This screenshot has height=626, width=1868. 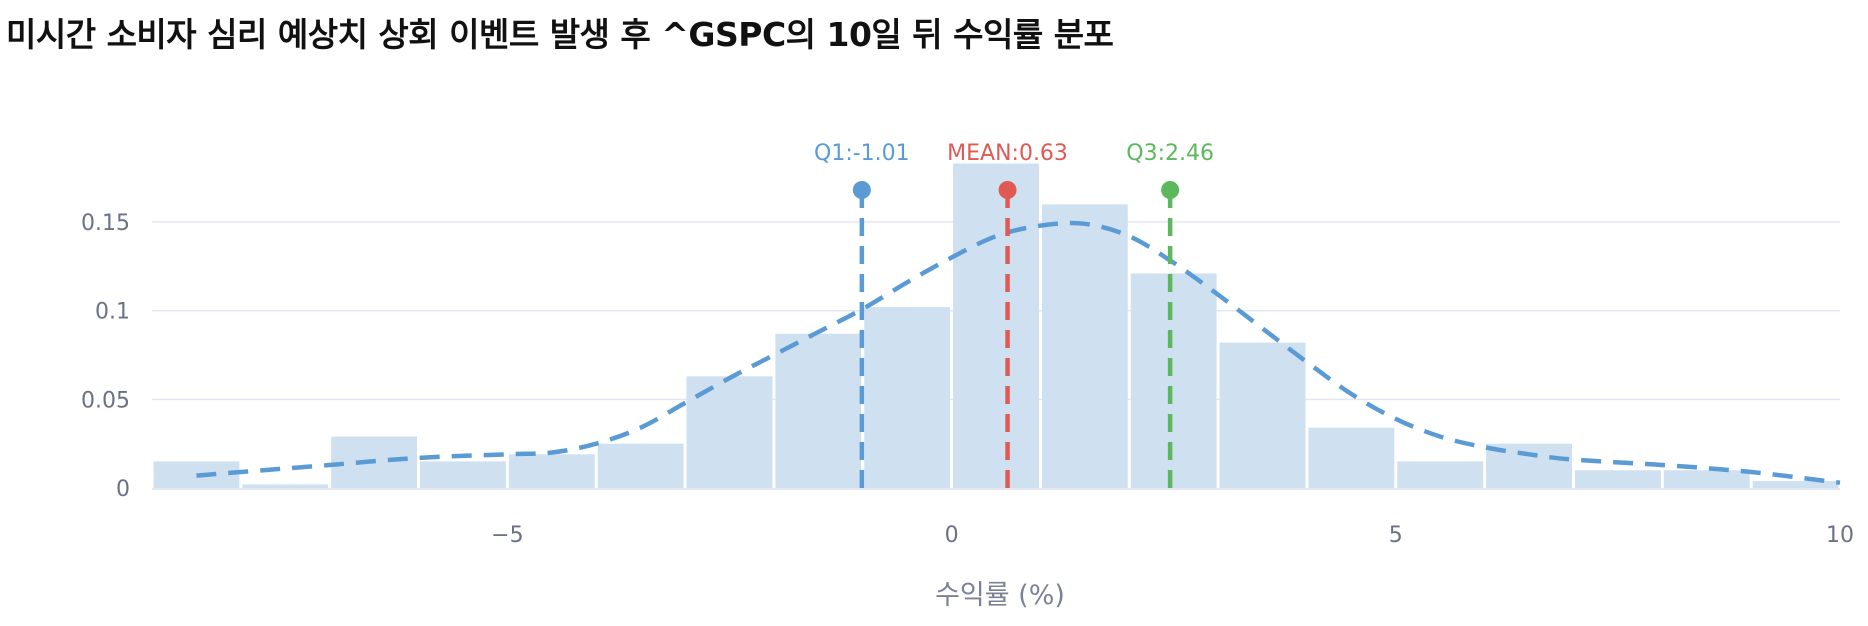 I want to click on q3-marker-dot, so click(x=1170, y=190).